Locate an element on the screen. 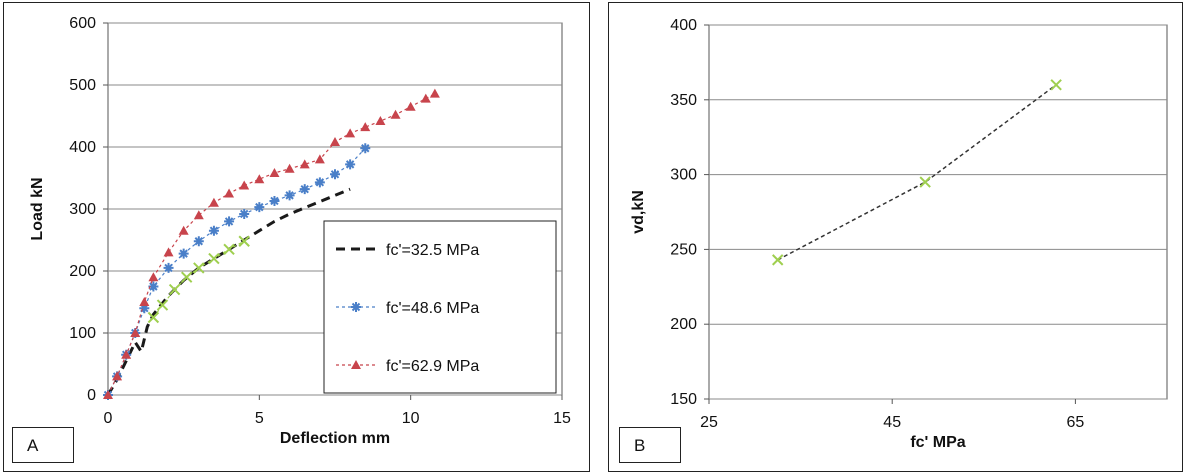 The width and height of the screenshot is (1186, 474). panel-label-a: A is located at coordinates (43, 445).